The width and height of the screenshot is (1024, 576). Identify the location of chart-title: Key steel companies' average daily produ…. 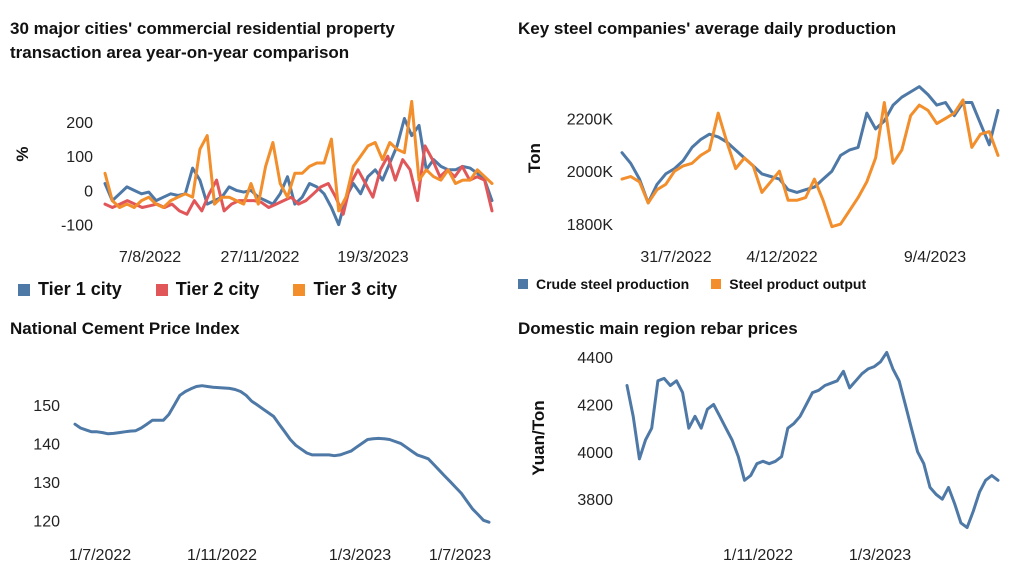
(707, 28).